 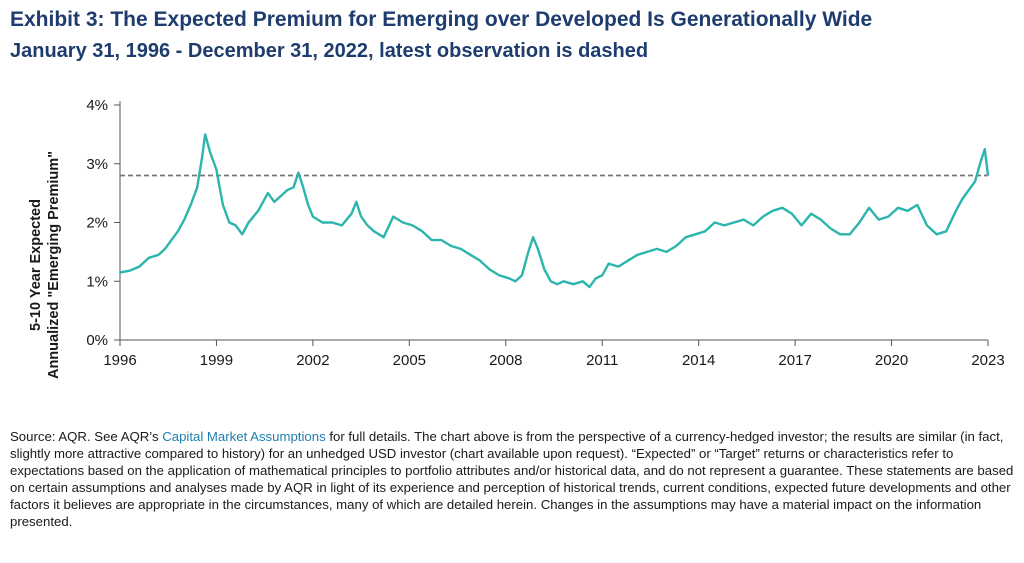 What do you see at coordinates (86, 436) in the screenshot?
I see `source-prefix: Source: AQR. See AQR’s` at bounding box center [86, 436].